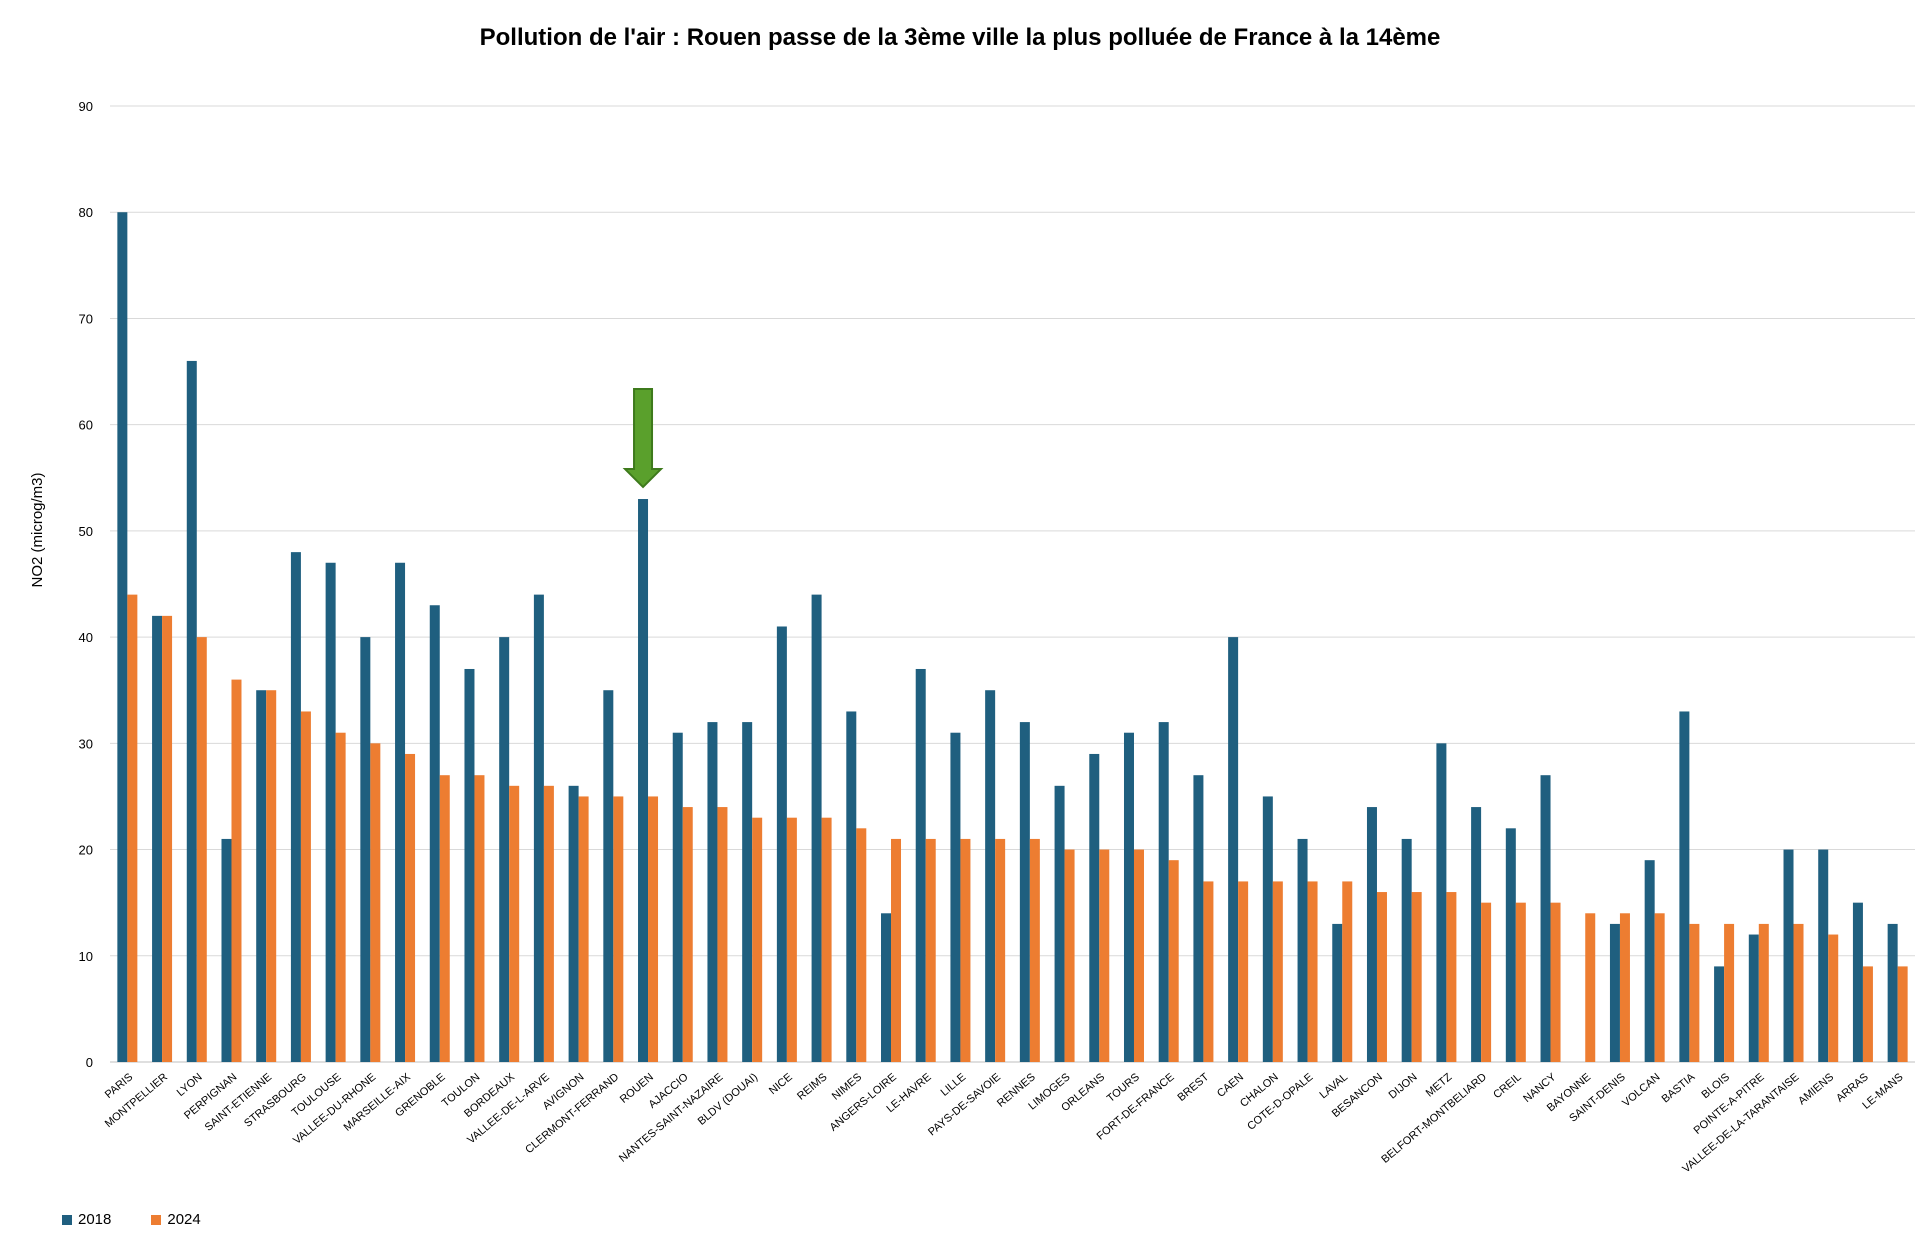  What do you see at coordinates (479, 918) in the screenshot?
I see `bar-2024-toulon` at bounding box center [479, 918].